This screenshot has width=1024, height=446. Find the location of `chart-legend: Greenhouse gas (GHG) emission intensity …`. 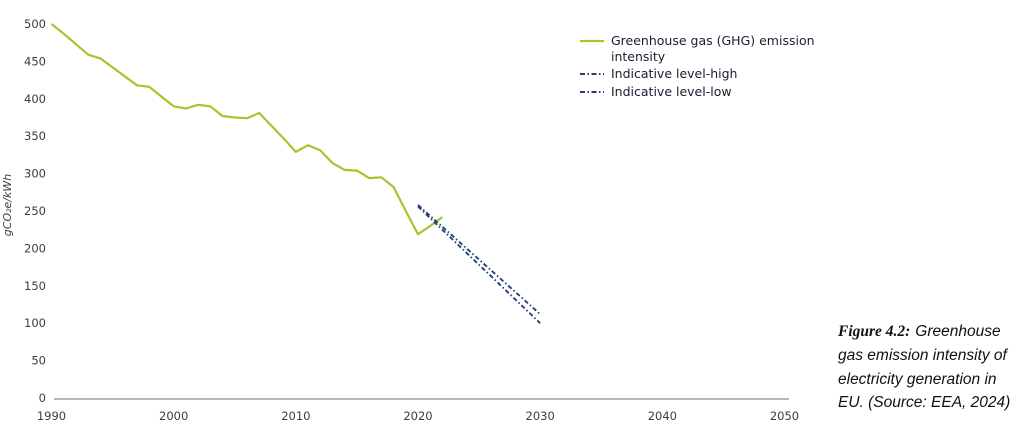

chart-legend: Greenhouse gas (GHG) emission intensity … is located at coordinates (698, 66).